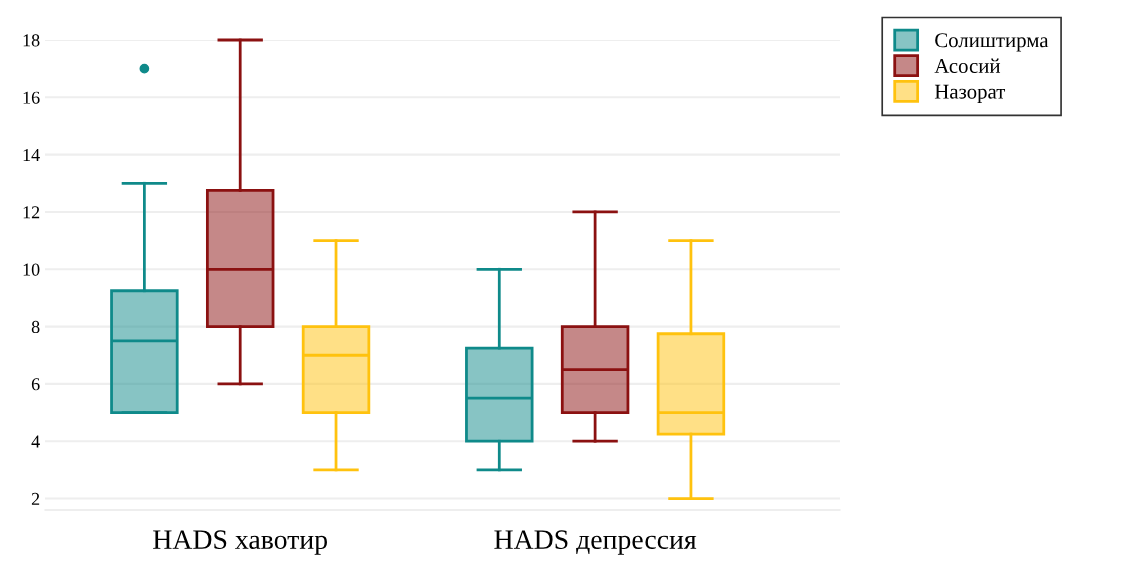  Describe the element at coordinates (35, 441) in the screenshot. I see `y-tick-label: 4` at that location.